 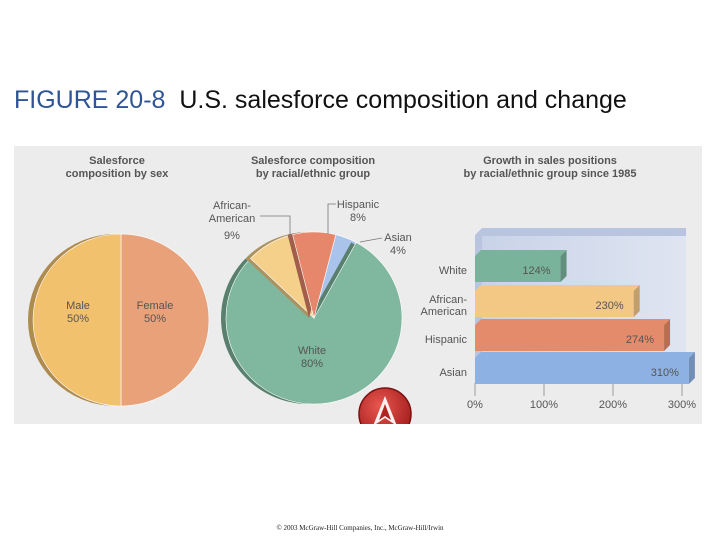 I want to click on x-tick-label: 100%, so click(x=544, y=405).